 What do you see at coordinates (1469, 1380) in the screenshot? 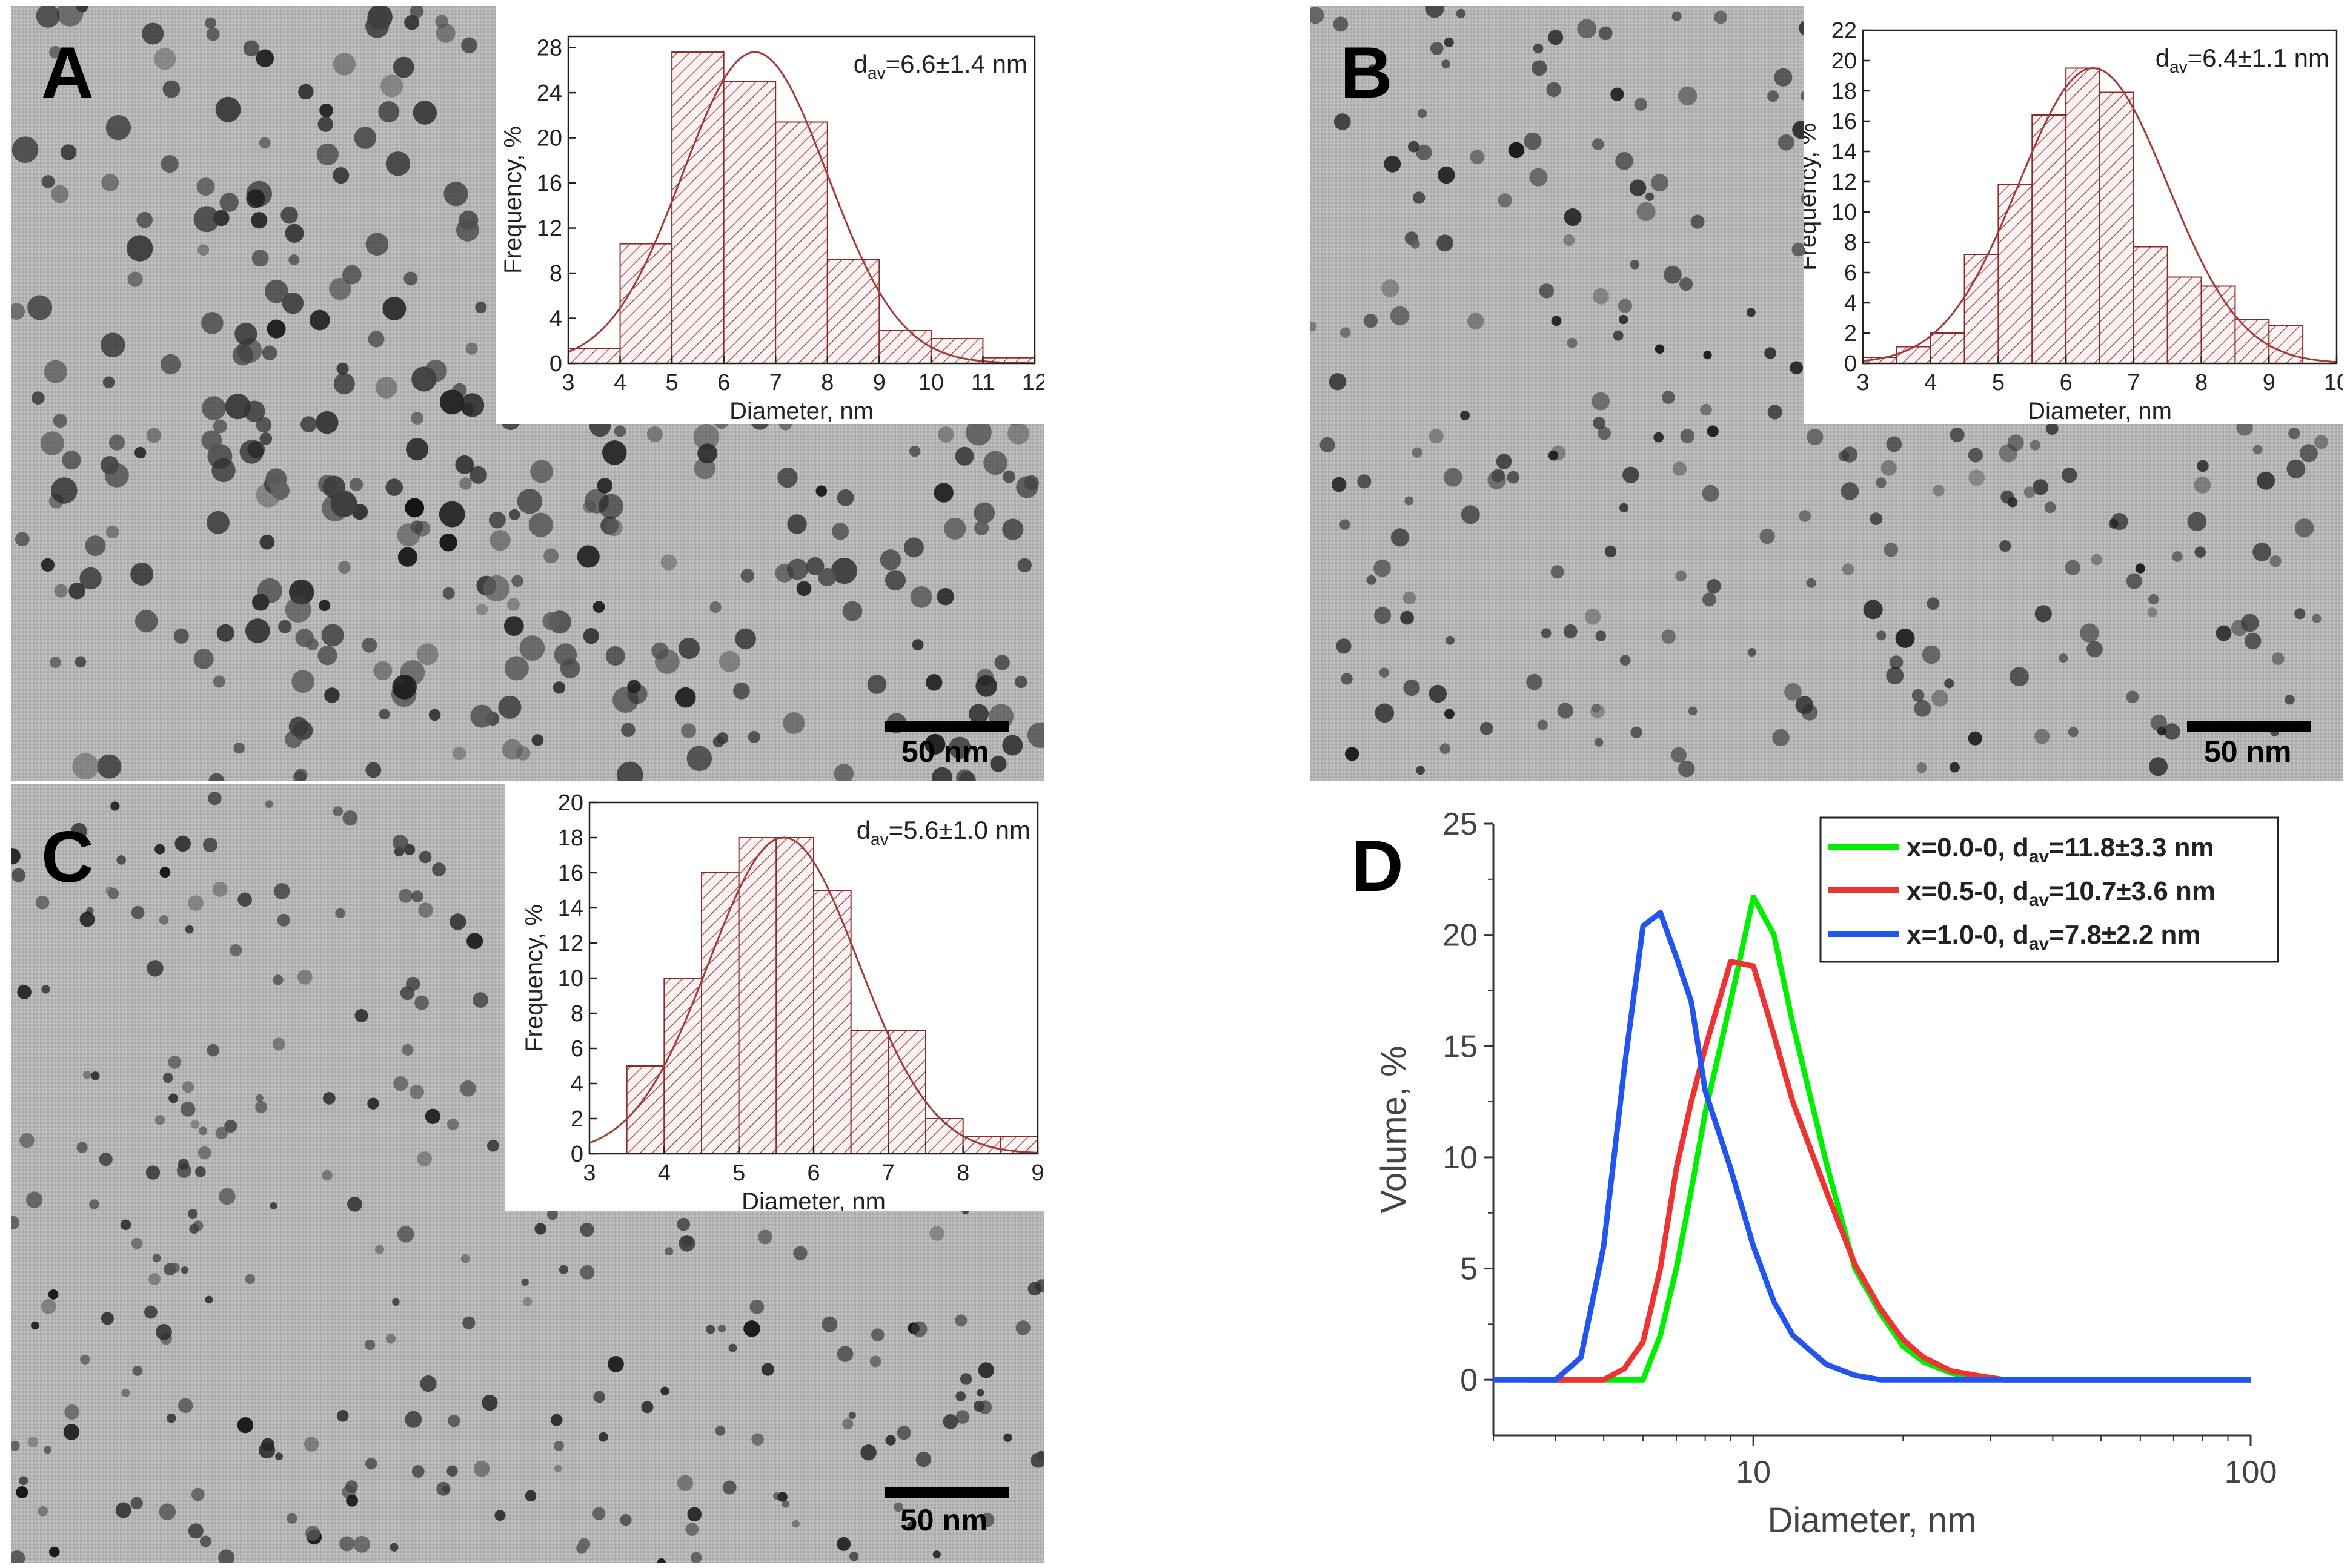
I see `y-tick-label: 0` at bounding box center [1469, 1380].